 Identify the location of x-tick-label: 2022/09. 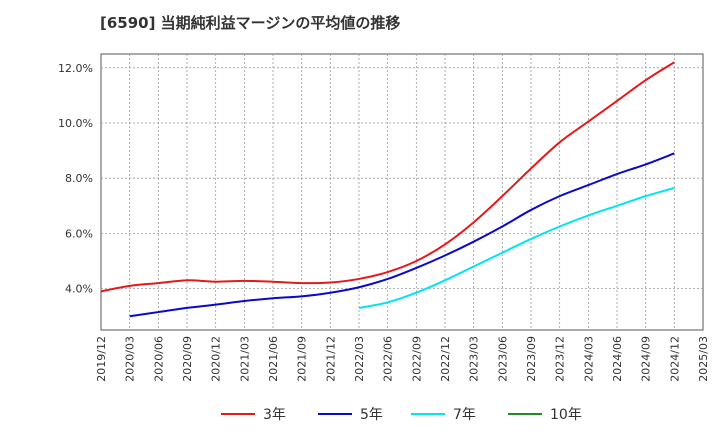
(416, 359).